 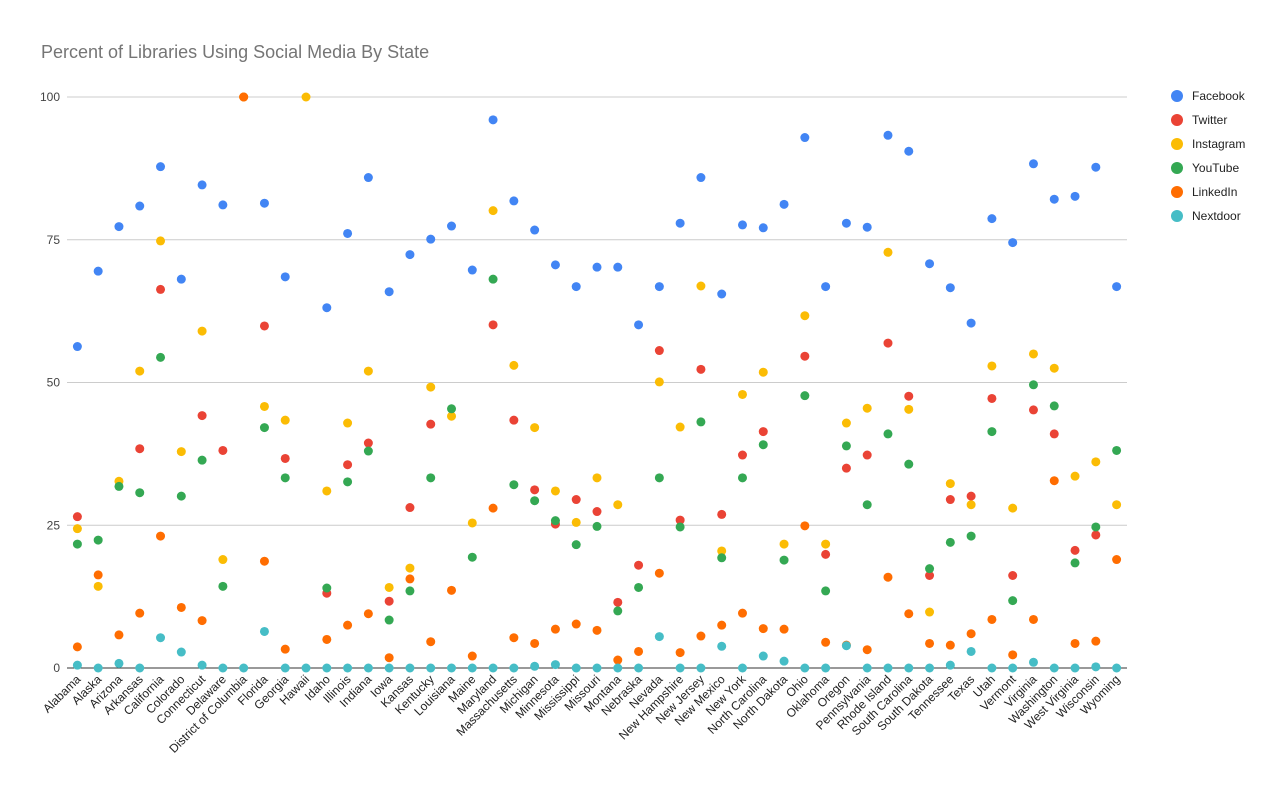 What do you see at coordinates (1218, 144) in the screenshot?
I see `legend-label: Instagram` at bounding box center [1218, 144].